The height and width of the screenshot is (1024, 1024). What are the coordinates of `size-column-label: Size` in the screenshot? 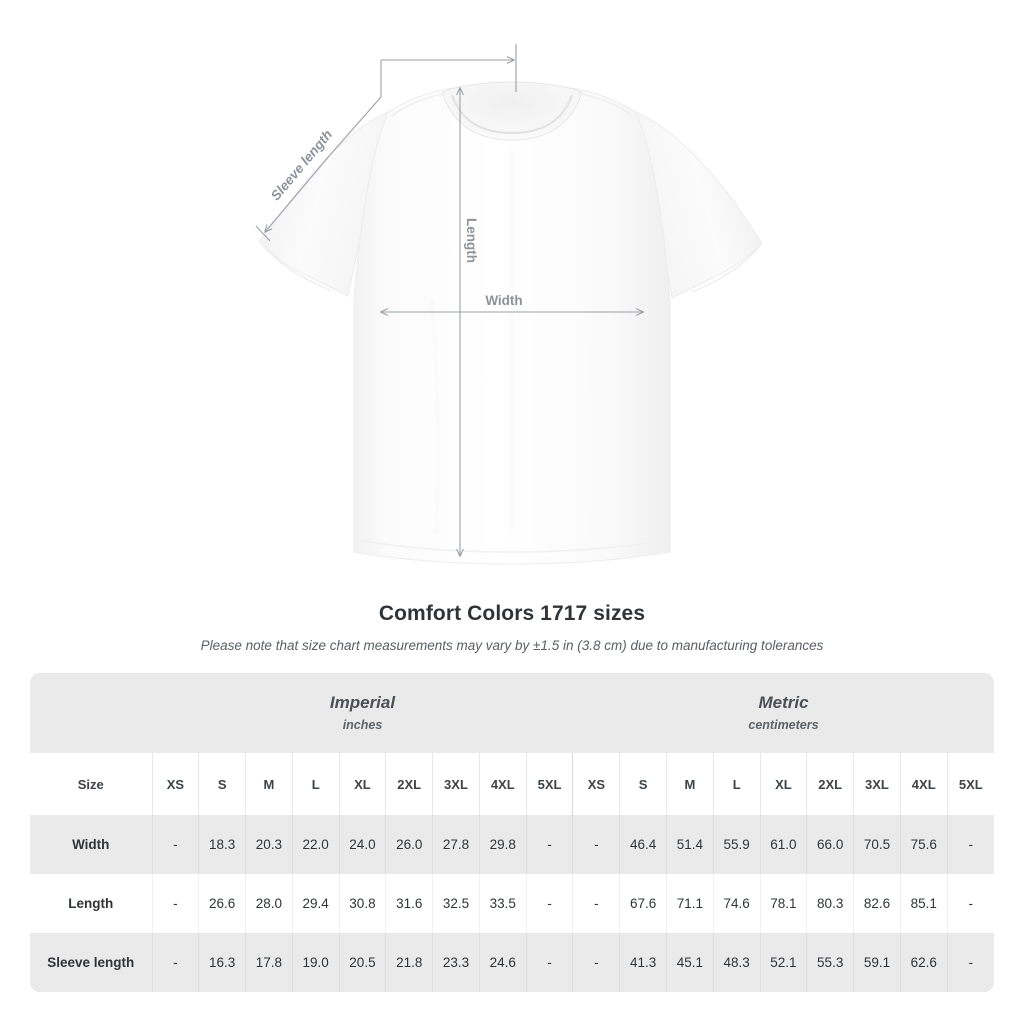 It's located at (91, 784).